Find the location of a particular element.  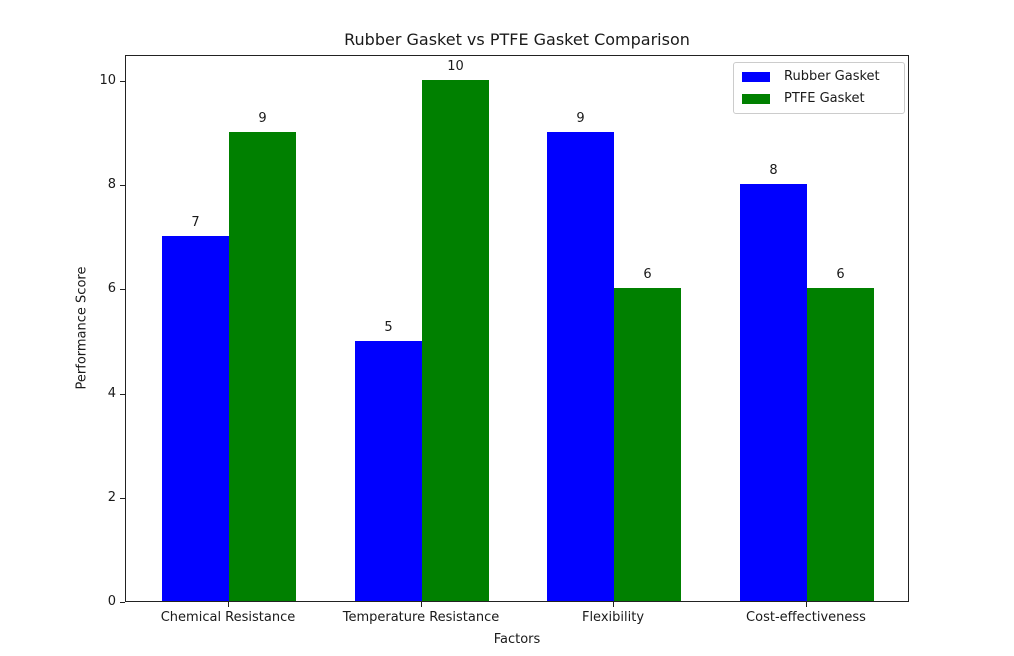

y-tick-label: 2 is located at coordinates (111, 497).